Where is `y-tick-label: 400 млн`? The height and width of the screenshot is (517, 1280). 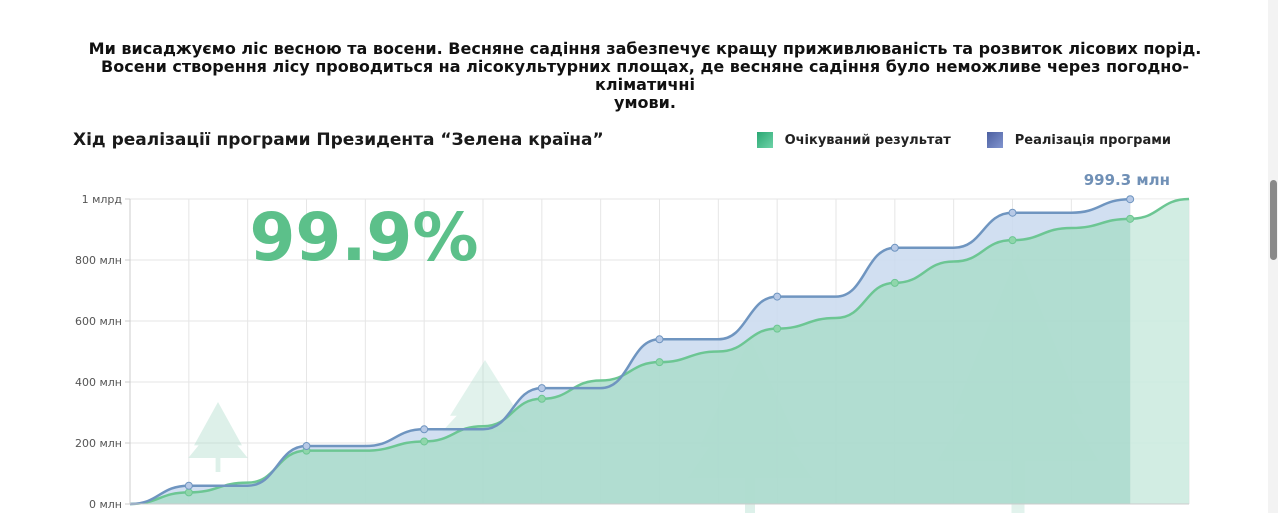
y-tick-label: 400 млн is located at coordinates (98, 382).